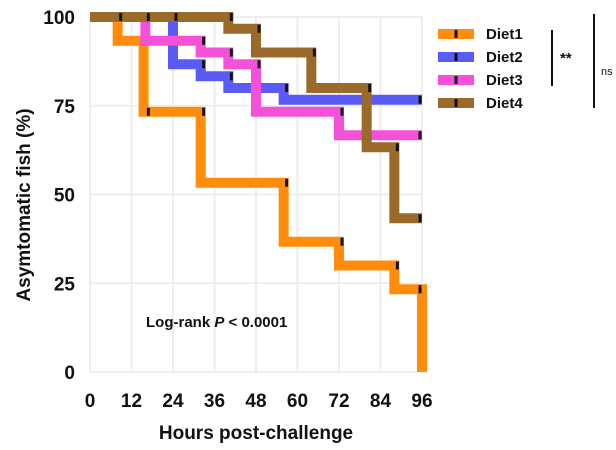  I want to click on y-tick-label: 100, so click(59, 18).